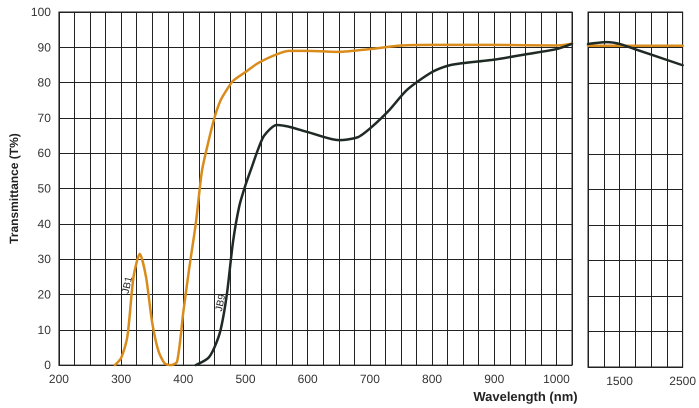  What do you see at coordinates (245, 379) in the screenshot?
I see `x-tick-label: 500` at bounding box center [245, 379].